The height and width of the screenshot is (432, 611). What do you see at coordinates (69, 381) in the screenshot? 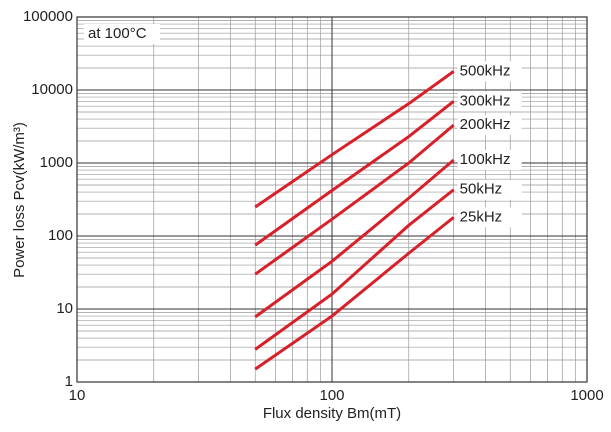
I see `y-tick-label: 1` at bounding box center [69, 381].